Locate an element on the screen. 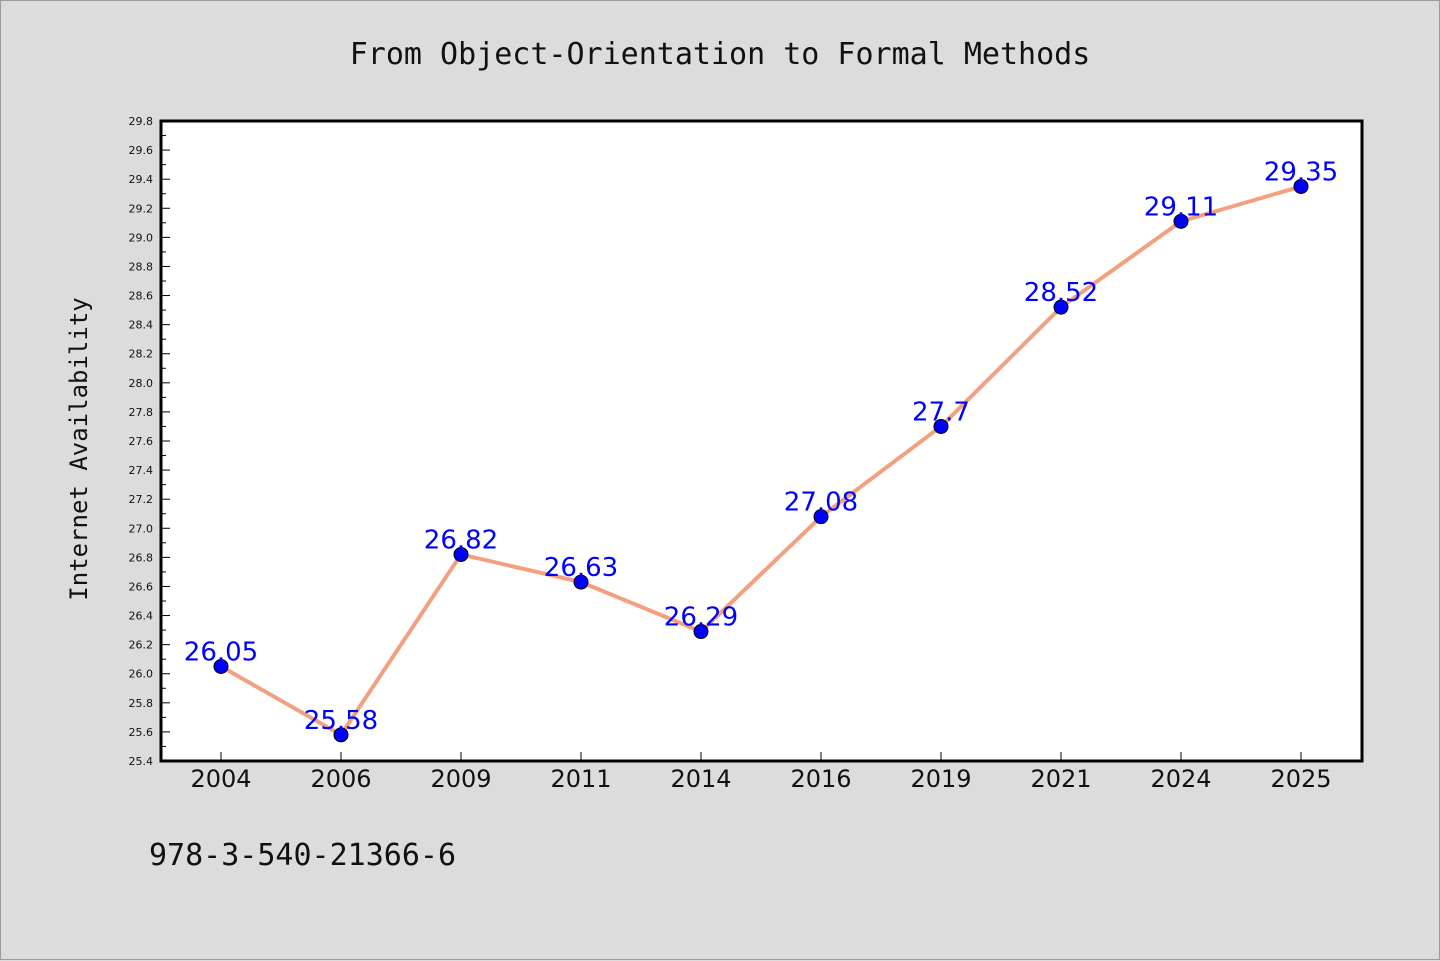  y-tick-label: 26.8 is located at coordinates (141, 557).